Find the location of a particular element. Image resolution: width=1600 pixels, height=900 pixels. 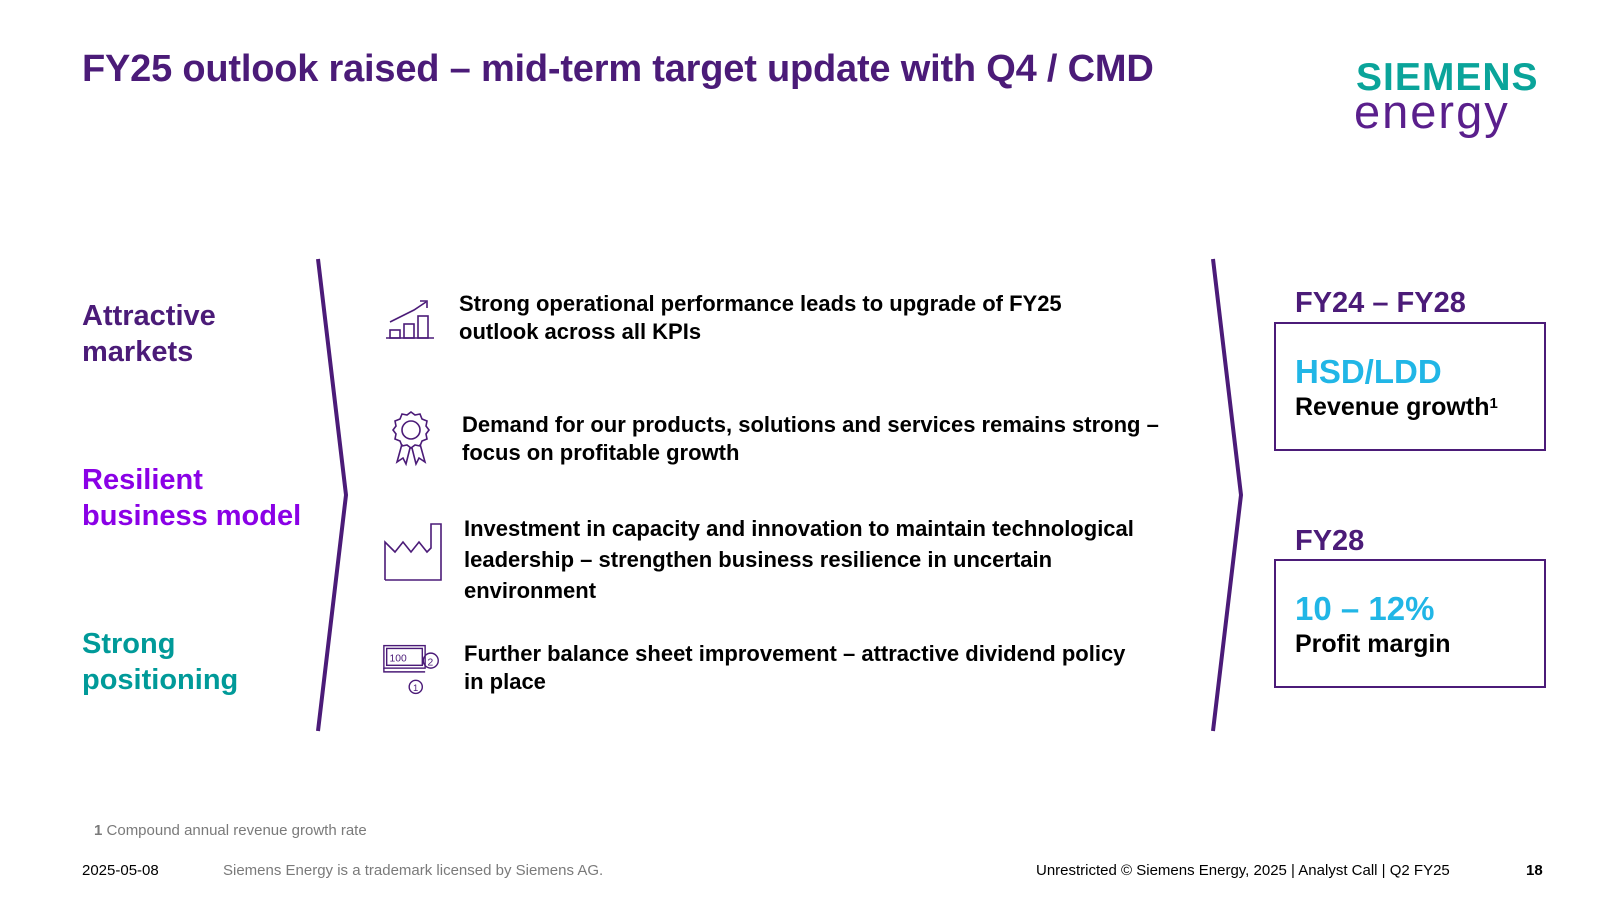

footnote-number: 1 is located at coordinates (98, 830).